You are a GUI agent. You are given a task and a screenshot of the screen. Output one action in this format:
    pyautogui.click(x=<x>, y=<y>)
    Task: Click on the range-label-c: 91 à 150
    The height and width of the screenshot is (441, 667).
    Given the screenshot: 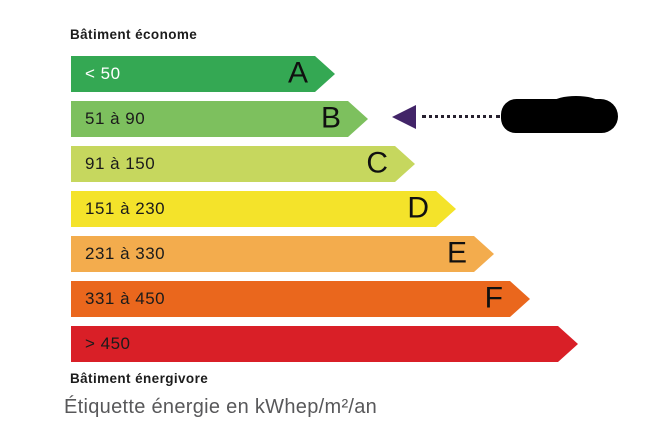 What is the action you would take?
    pyautogui.click(x=120, y=163)
    